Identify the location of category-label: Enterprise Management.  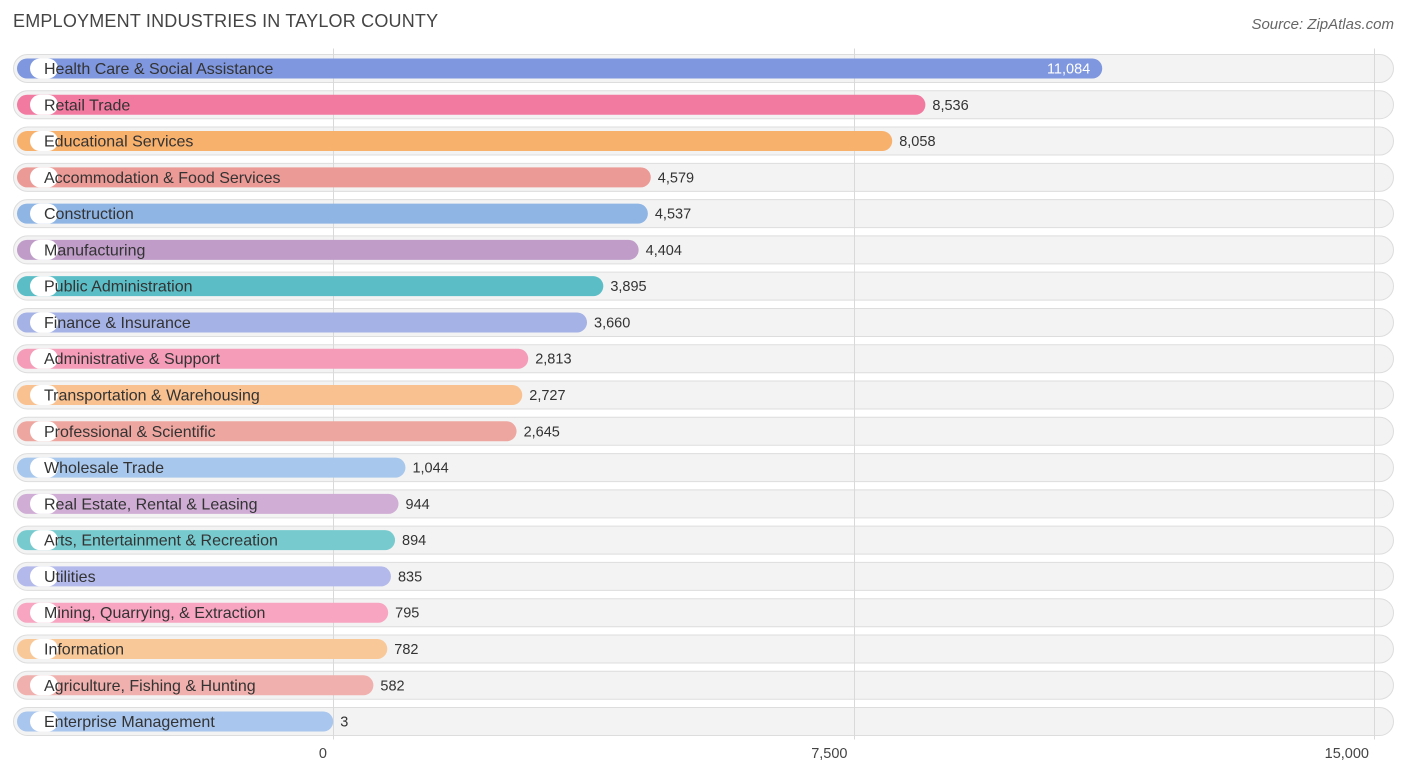
(129, 722).